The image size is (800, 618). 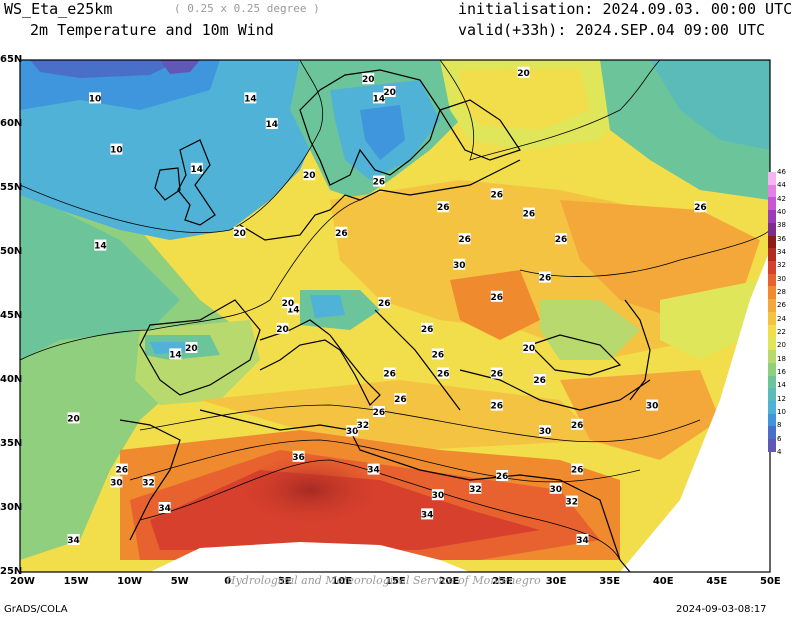 I want to click on colorbar-label: 6, so click(x=779, y=438).